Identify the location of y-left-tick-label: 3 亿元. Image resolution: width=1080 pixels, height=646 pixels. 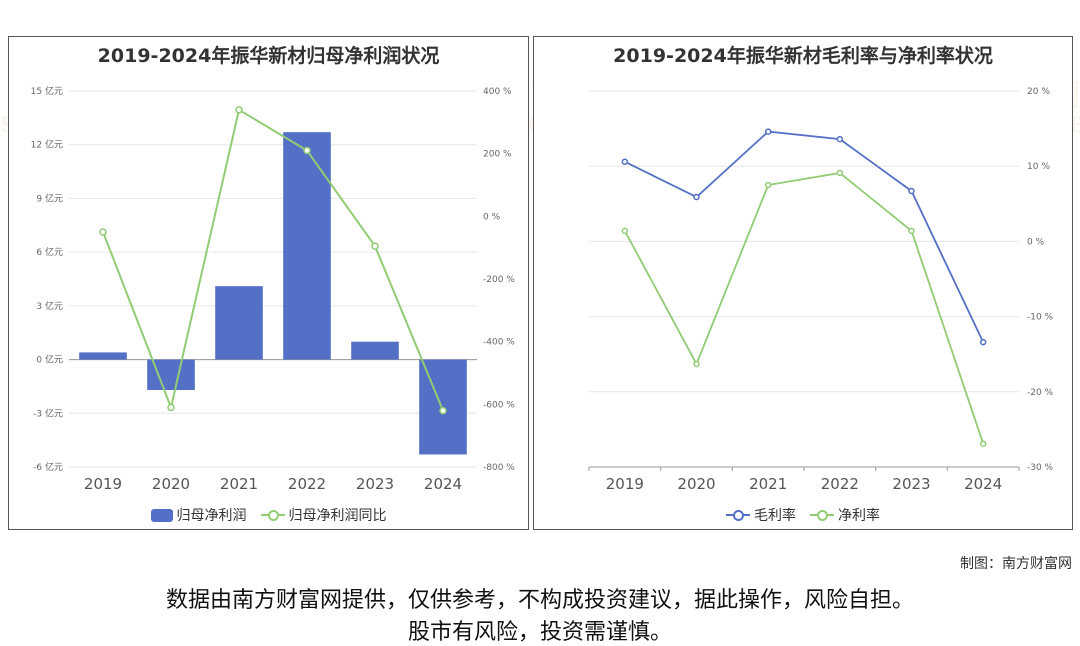
(49, 306).